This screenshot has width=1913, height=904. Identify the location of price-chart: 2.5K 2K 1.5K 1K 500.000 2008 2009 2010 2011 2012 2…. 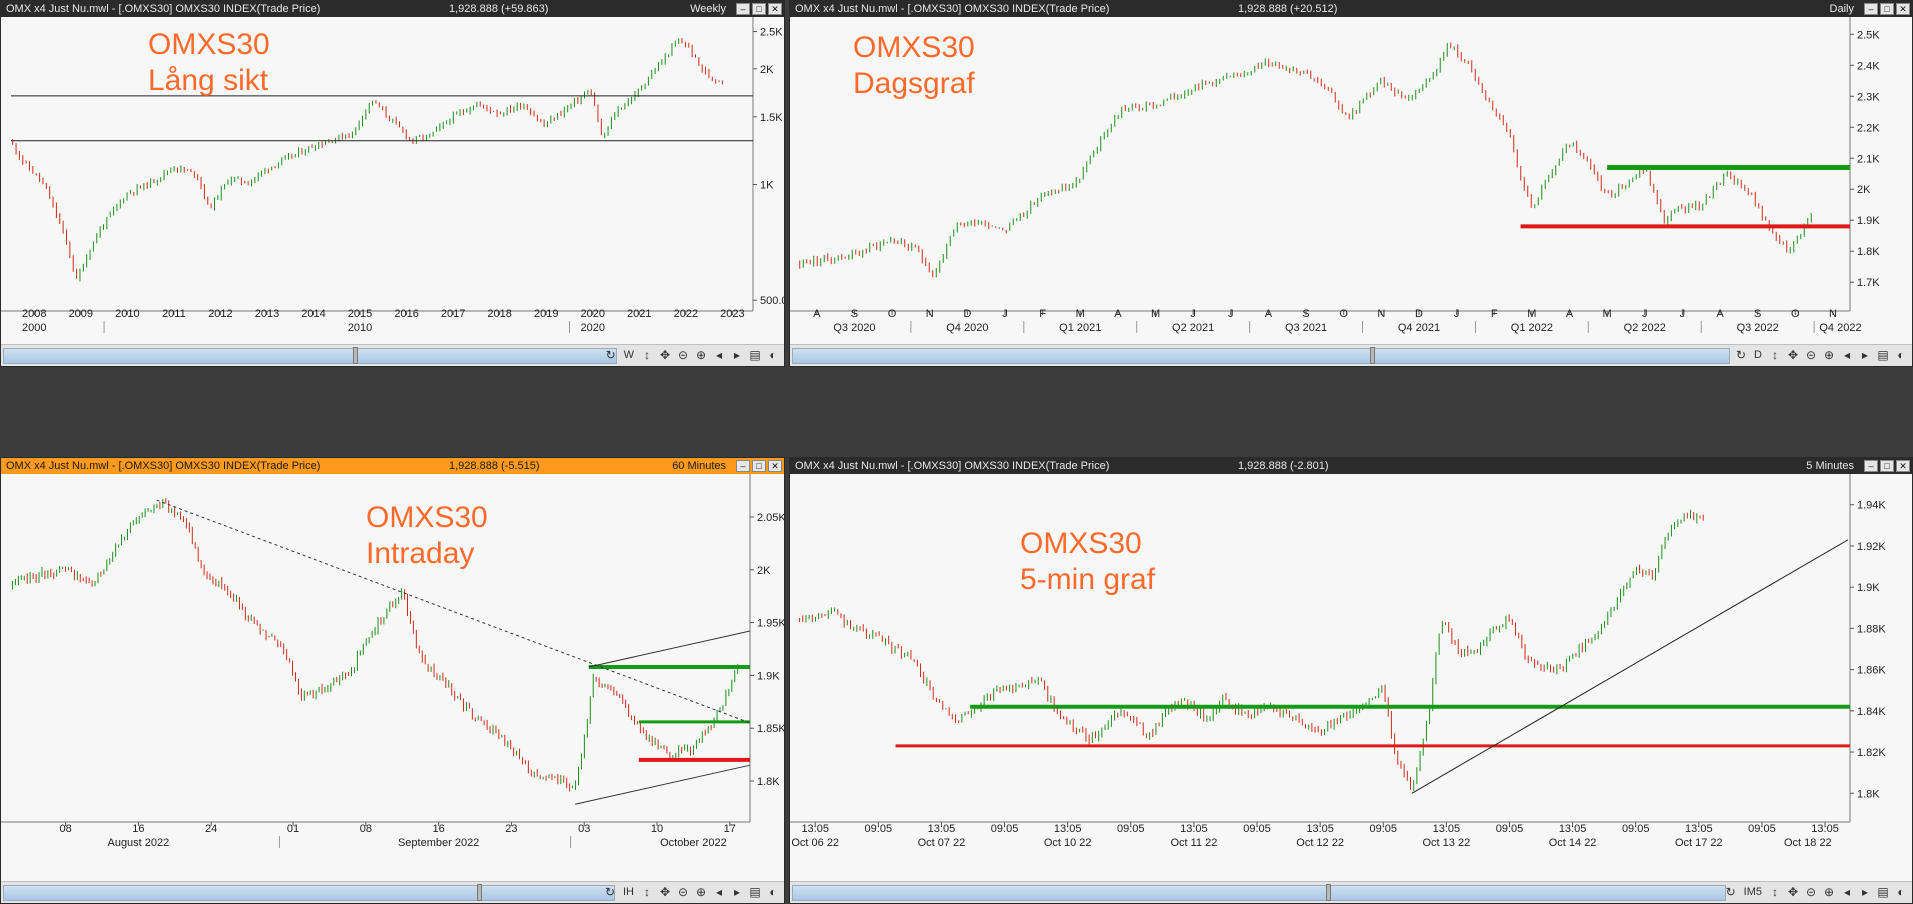
(393, 182).